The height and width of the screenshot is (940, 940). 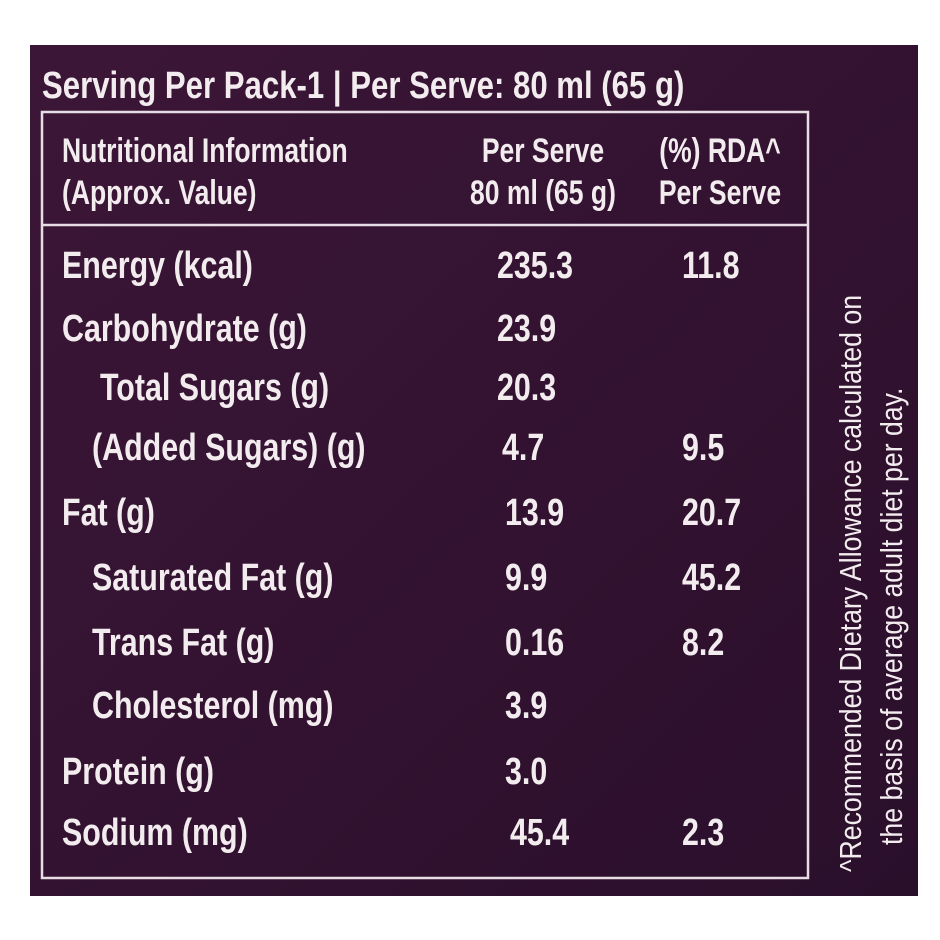 I want to click on row-label: Energy (kcal), so click(x=157, y=266).